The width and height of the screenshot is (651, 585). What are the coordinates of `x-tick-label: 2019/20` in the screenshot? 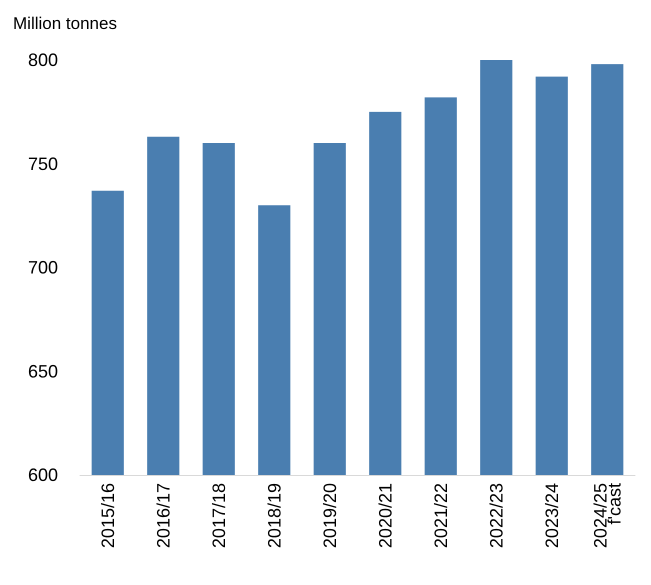 It's located at (330, 515).